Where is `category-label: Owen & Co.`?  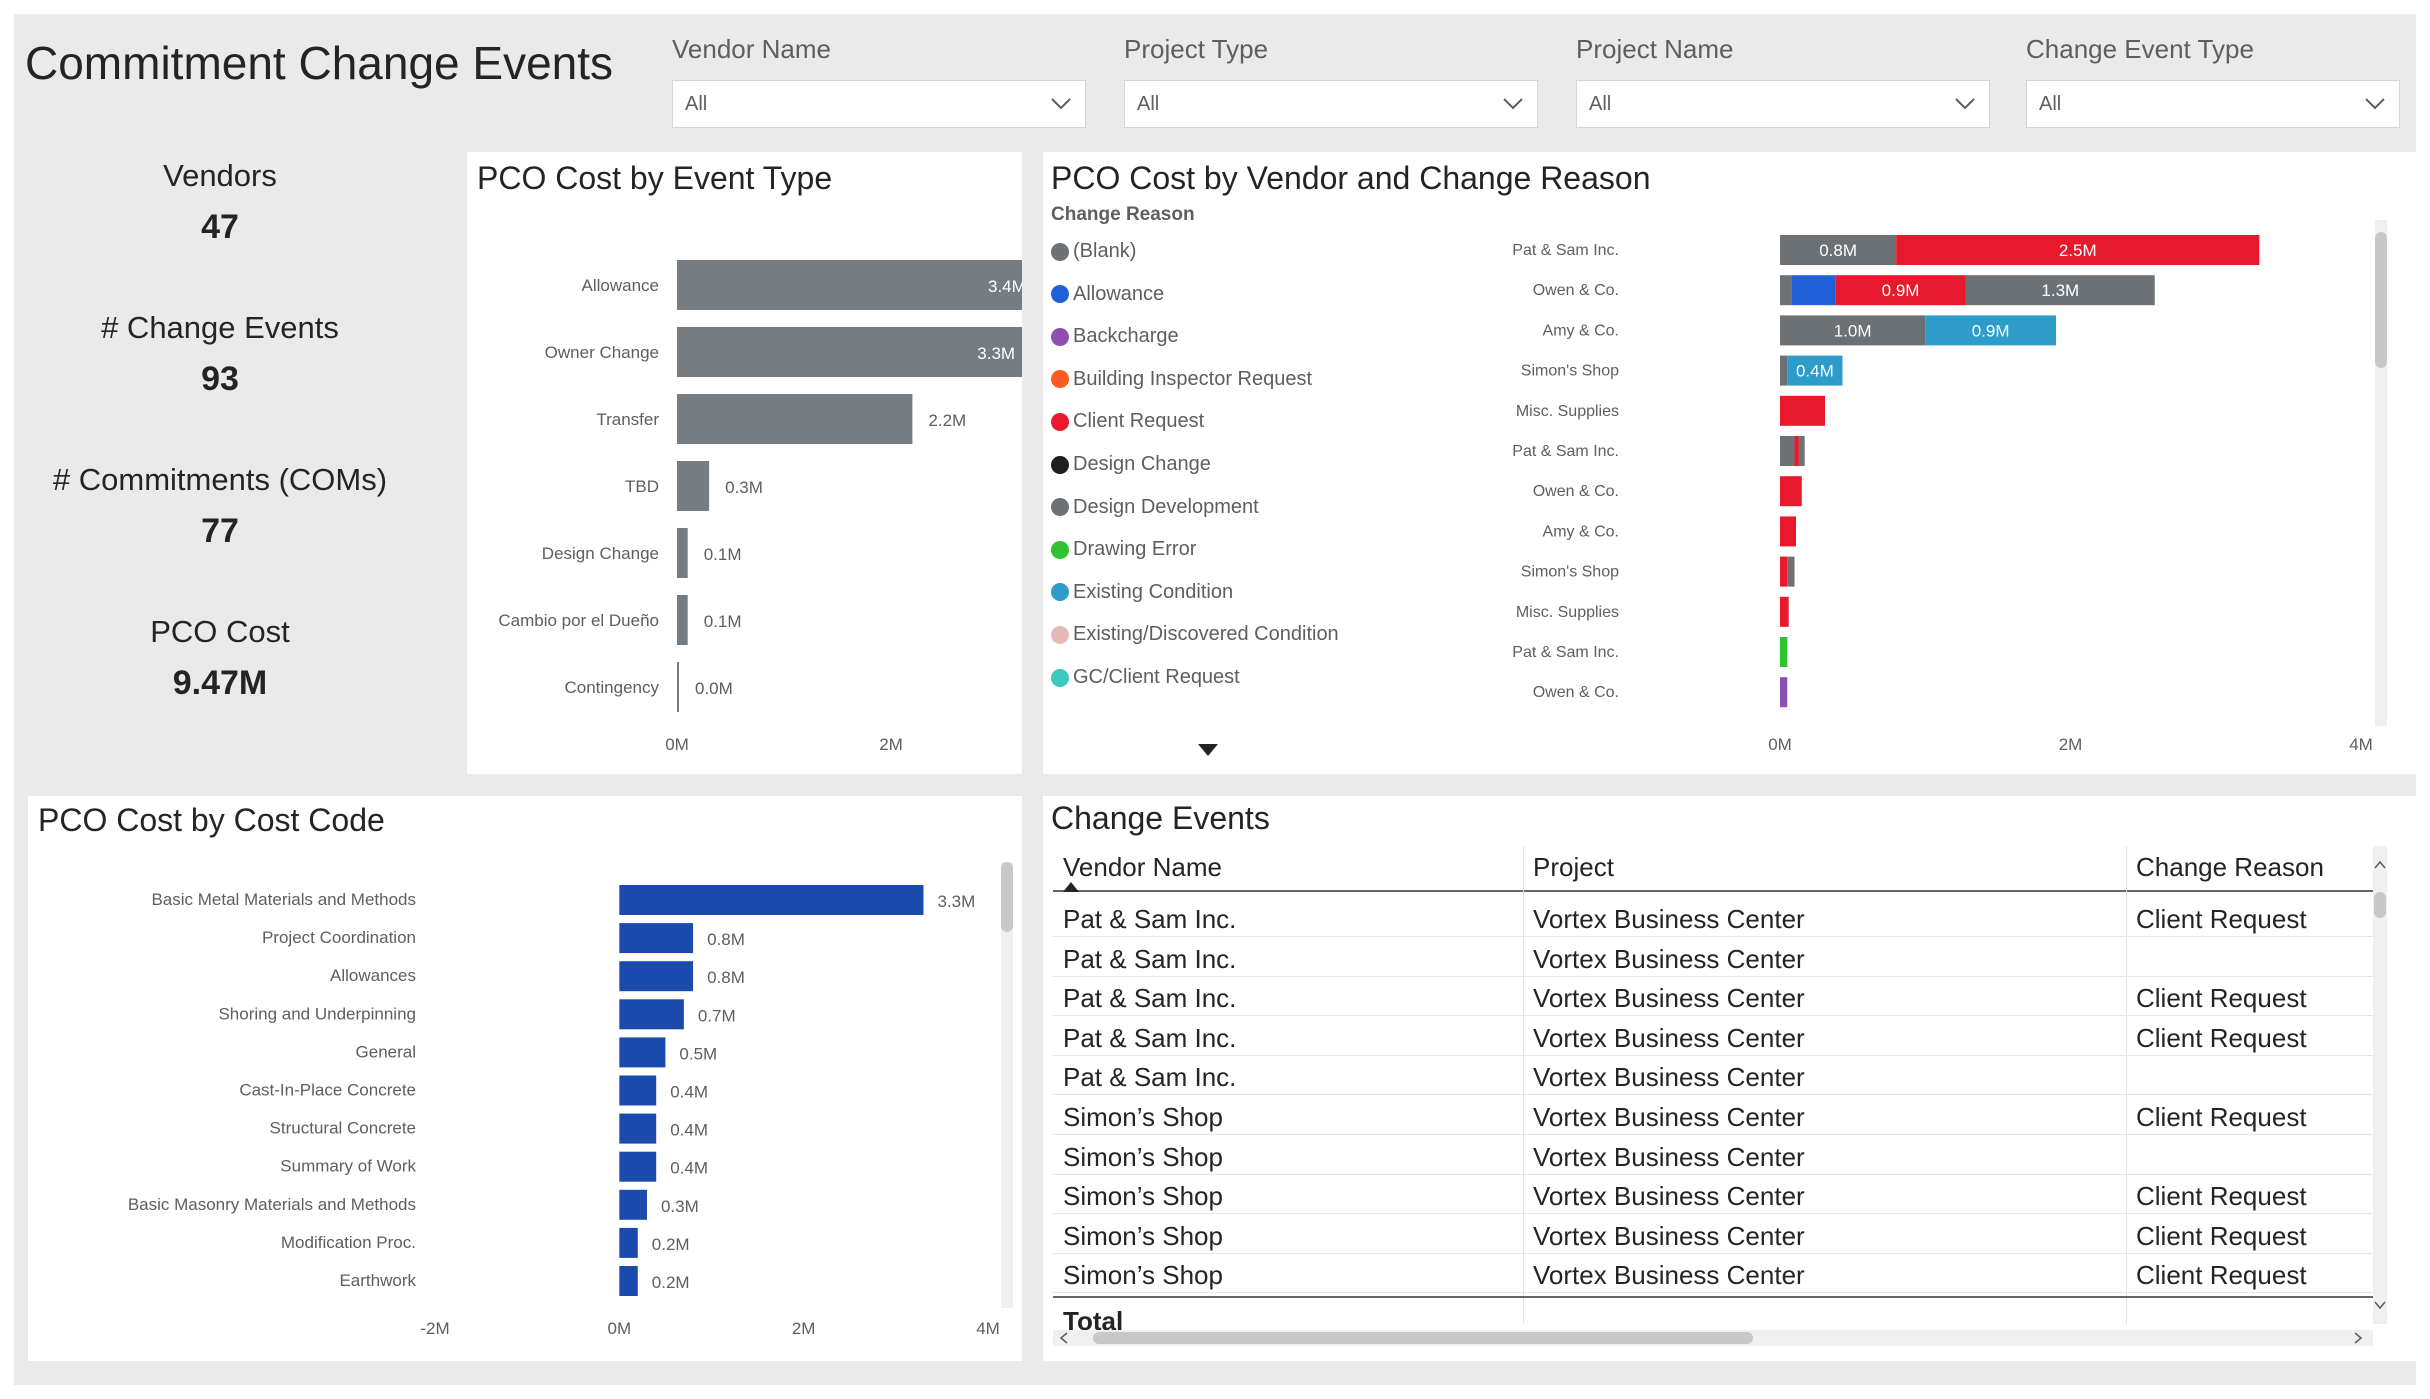
category-label: Owen & Co. is located at coordinates (1576, 491).